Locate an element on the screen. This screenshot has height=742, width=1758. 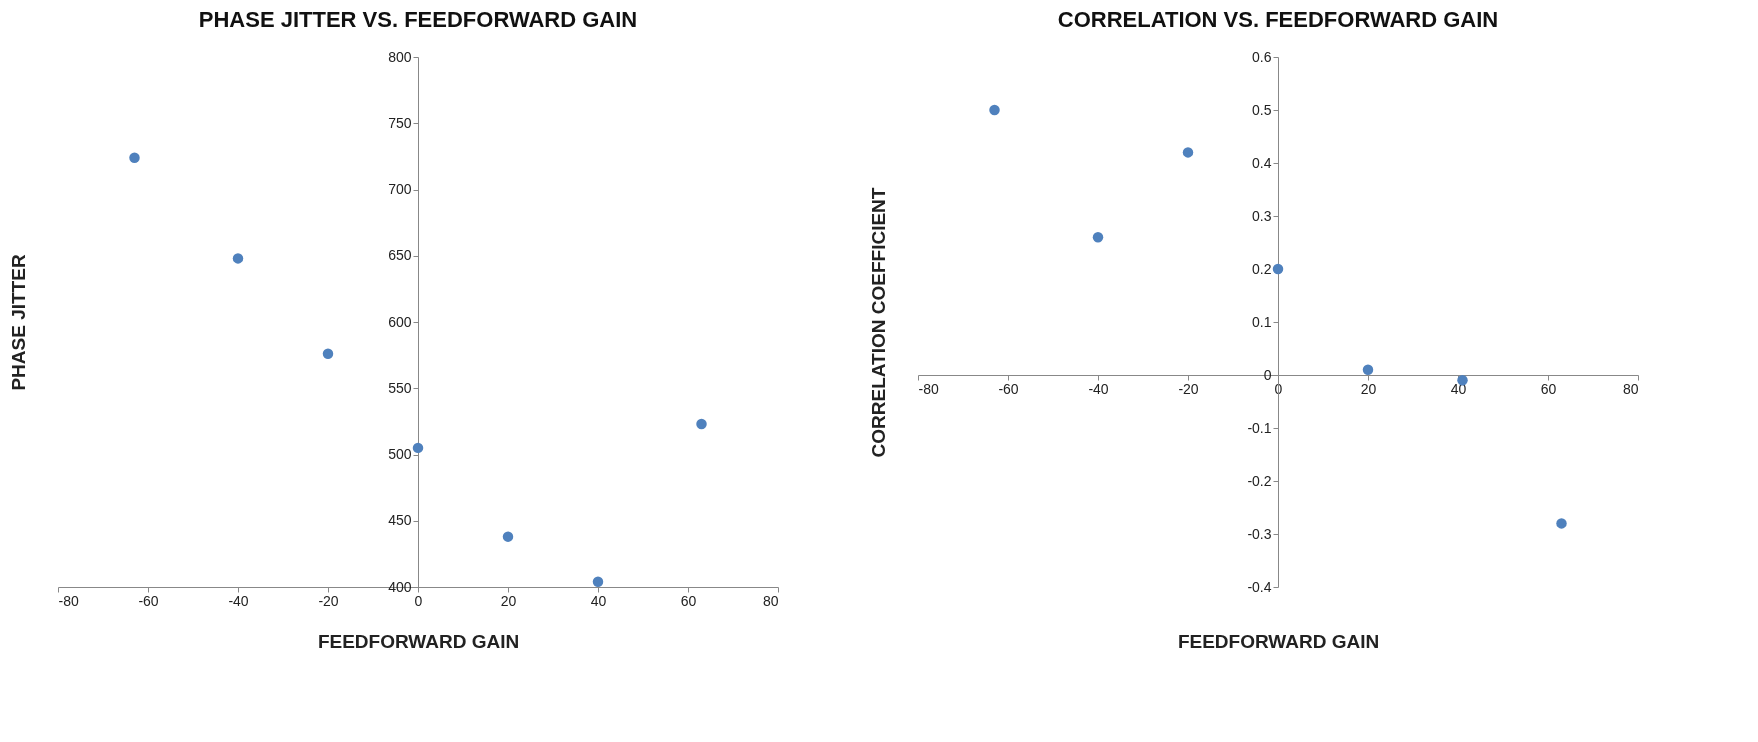
y-tick-label: -0.2 is located at coordinates (1259, 480).